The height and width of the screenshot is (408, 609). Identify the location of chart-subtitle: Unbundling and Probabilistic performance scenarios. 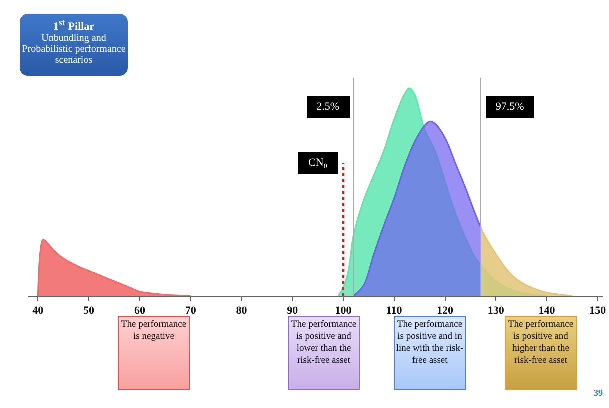
(74, 49).